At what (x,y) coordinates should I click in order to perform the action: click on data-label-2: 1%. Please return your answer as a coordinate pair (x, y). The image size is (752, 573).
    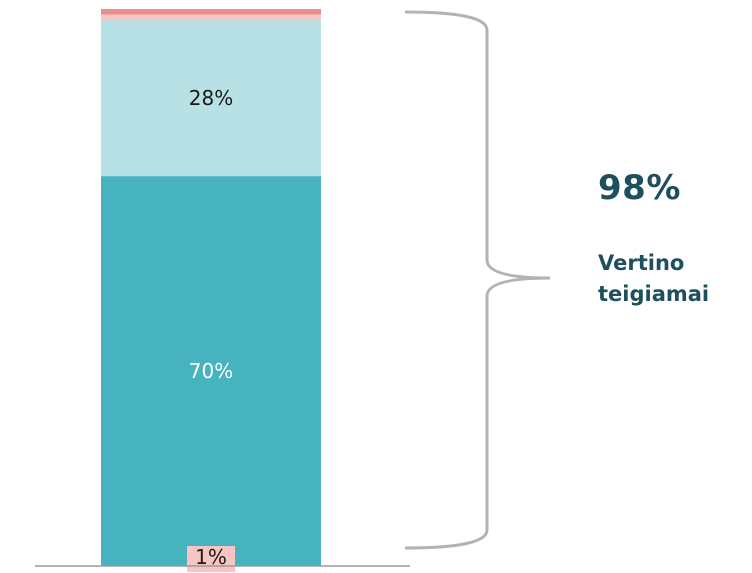
    Looking at the image, I should click on (211, 557).